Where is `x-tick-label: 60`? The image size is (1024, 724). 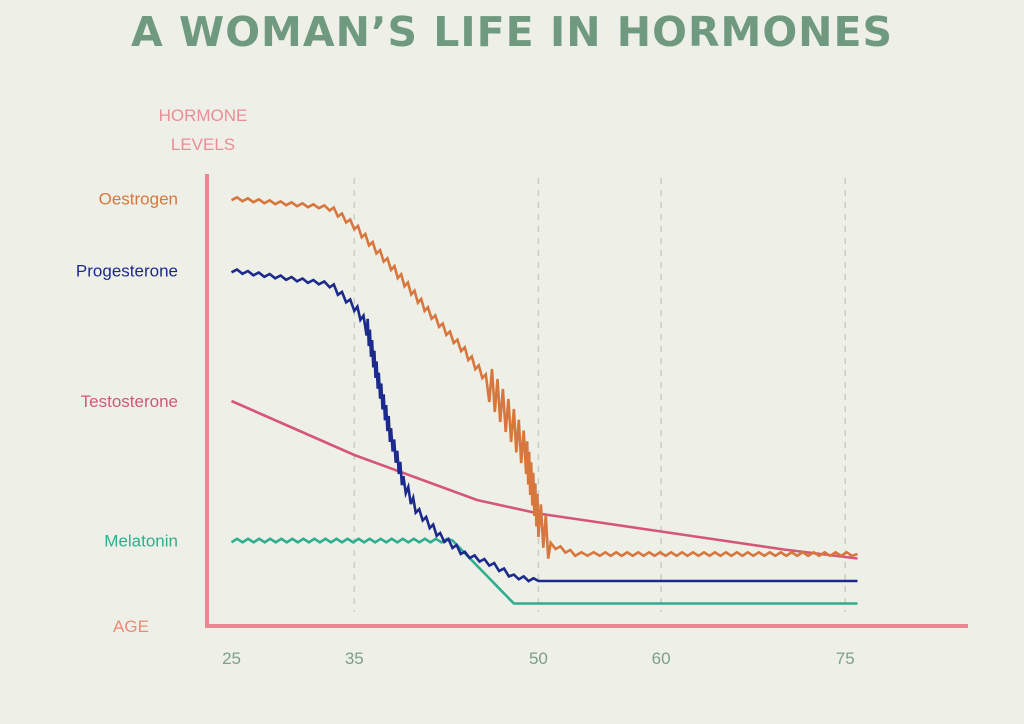 x-tick-label: 60 is located at coordinates (661, 658).